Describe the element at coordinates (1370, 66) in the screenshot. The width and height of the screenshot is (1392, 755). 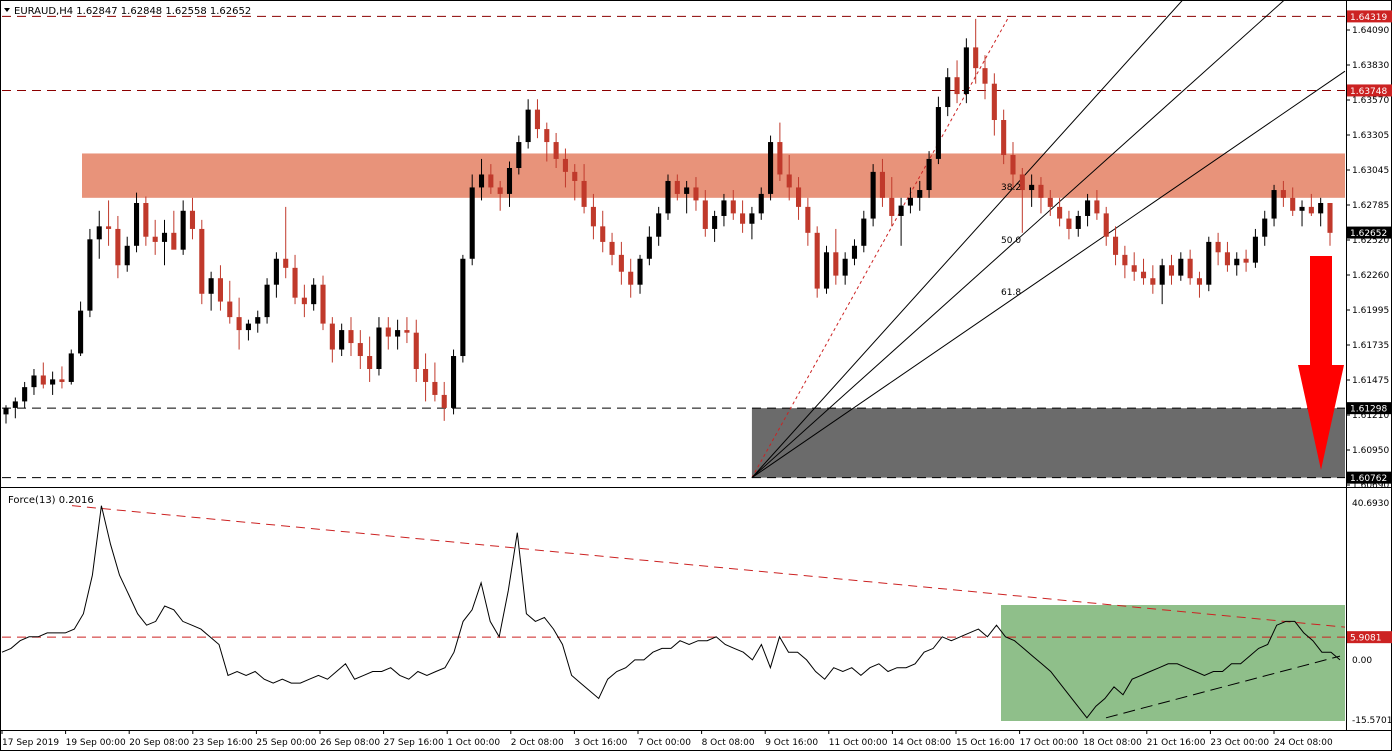
I see `price-tick-label: 1.63830` at that location.